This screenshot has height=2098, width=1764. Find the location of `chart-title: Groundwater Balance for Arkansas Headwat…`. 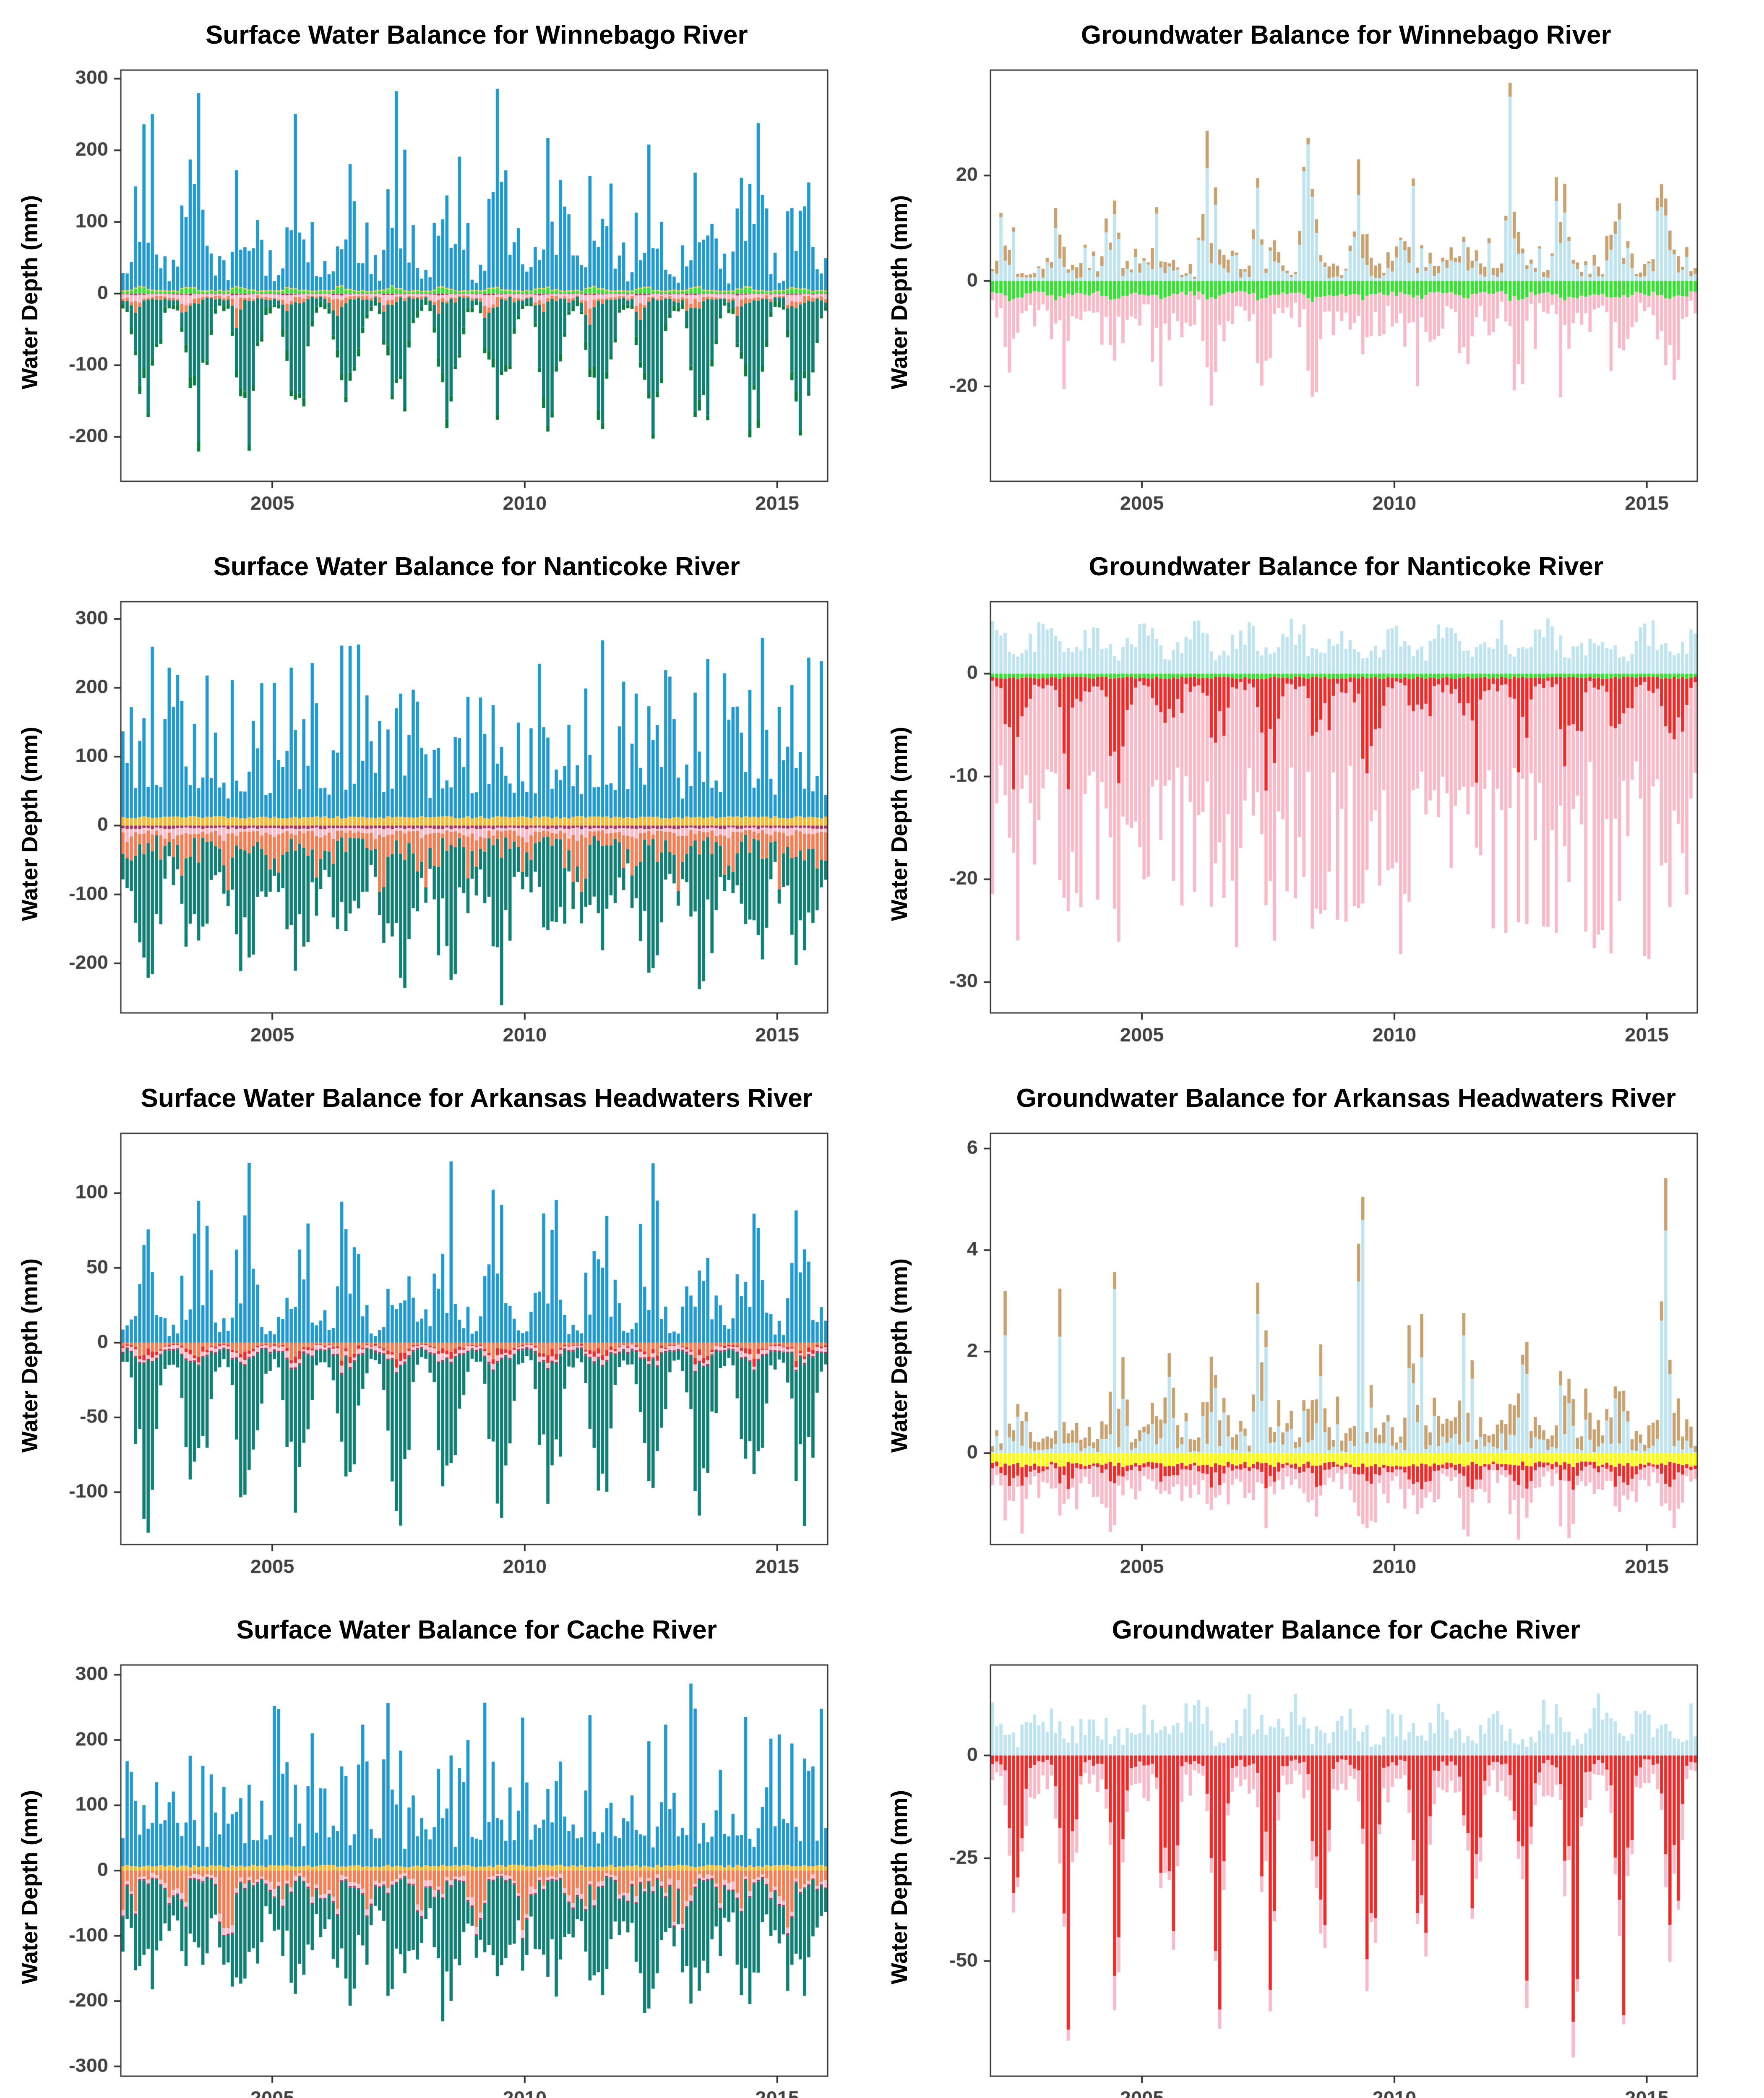

chart-title: Groundwater Balance for Arkansas Headwat… is located at coordinates (1346, 1098).